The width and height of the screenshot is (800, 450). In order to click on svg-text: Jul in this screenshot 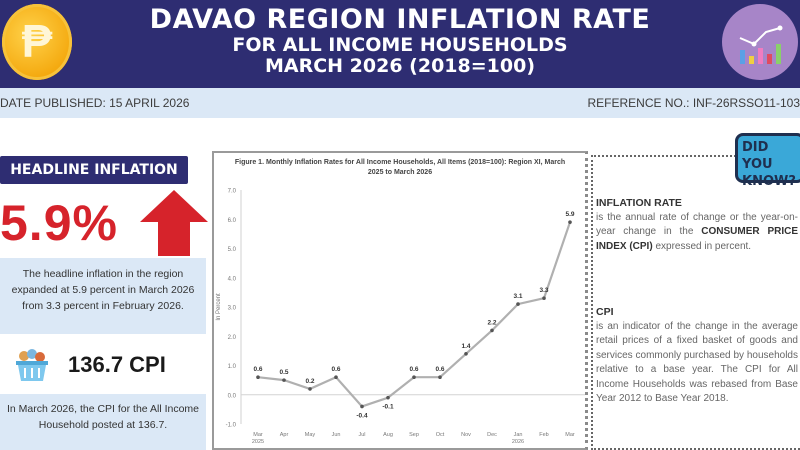, I will do `click(361, 435)`.